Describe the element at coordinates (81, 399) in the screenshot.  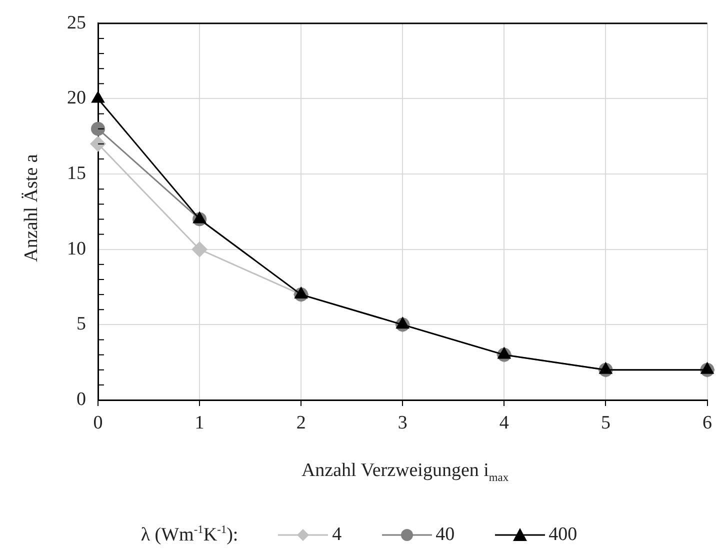
I see `y-tick-label: 0` at that location.